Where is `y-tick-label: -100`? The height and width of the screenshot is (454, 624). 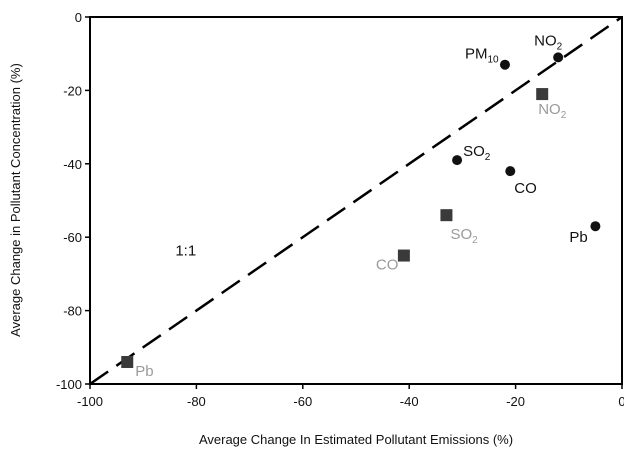 y-tick-label: -100 is located at coordinates (69, 384).